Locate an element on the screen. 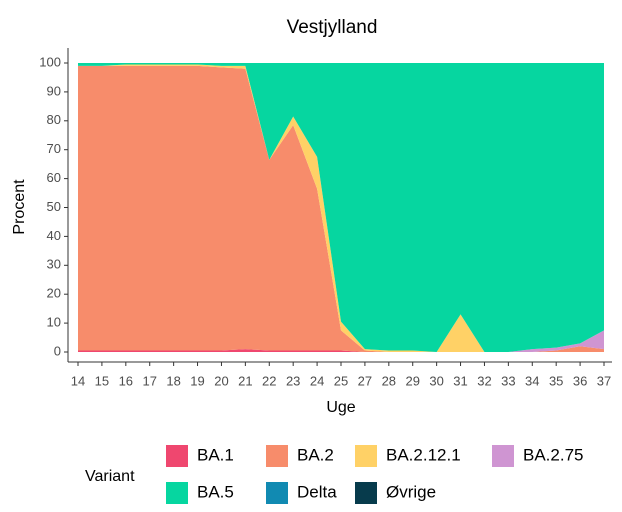 This screenshot has width=622, height=512. x-tick-label: 23 is located at coordinates (293, 380).